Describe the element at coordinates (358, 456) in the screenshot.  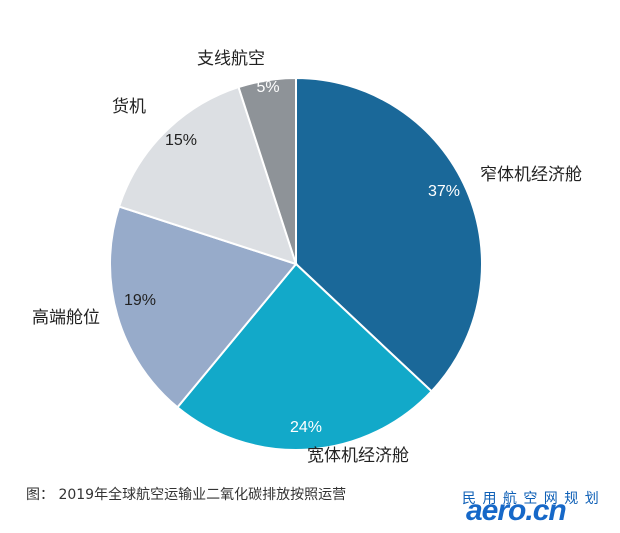
I see `slice-category-label: 宽体机经济舱` at that location.